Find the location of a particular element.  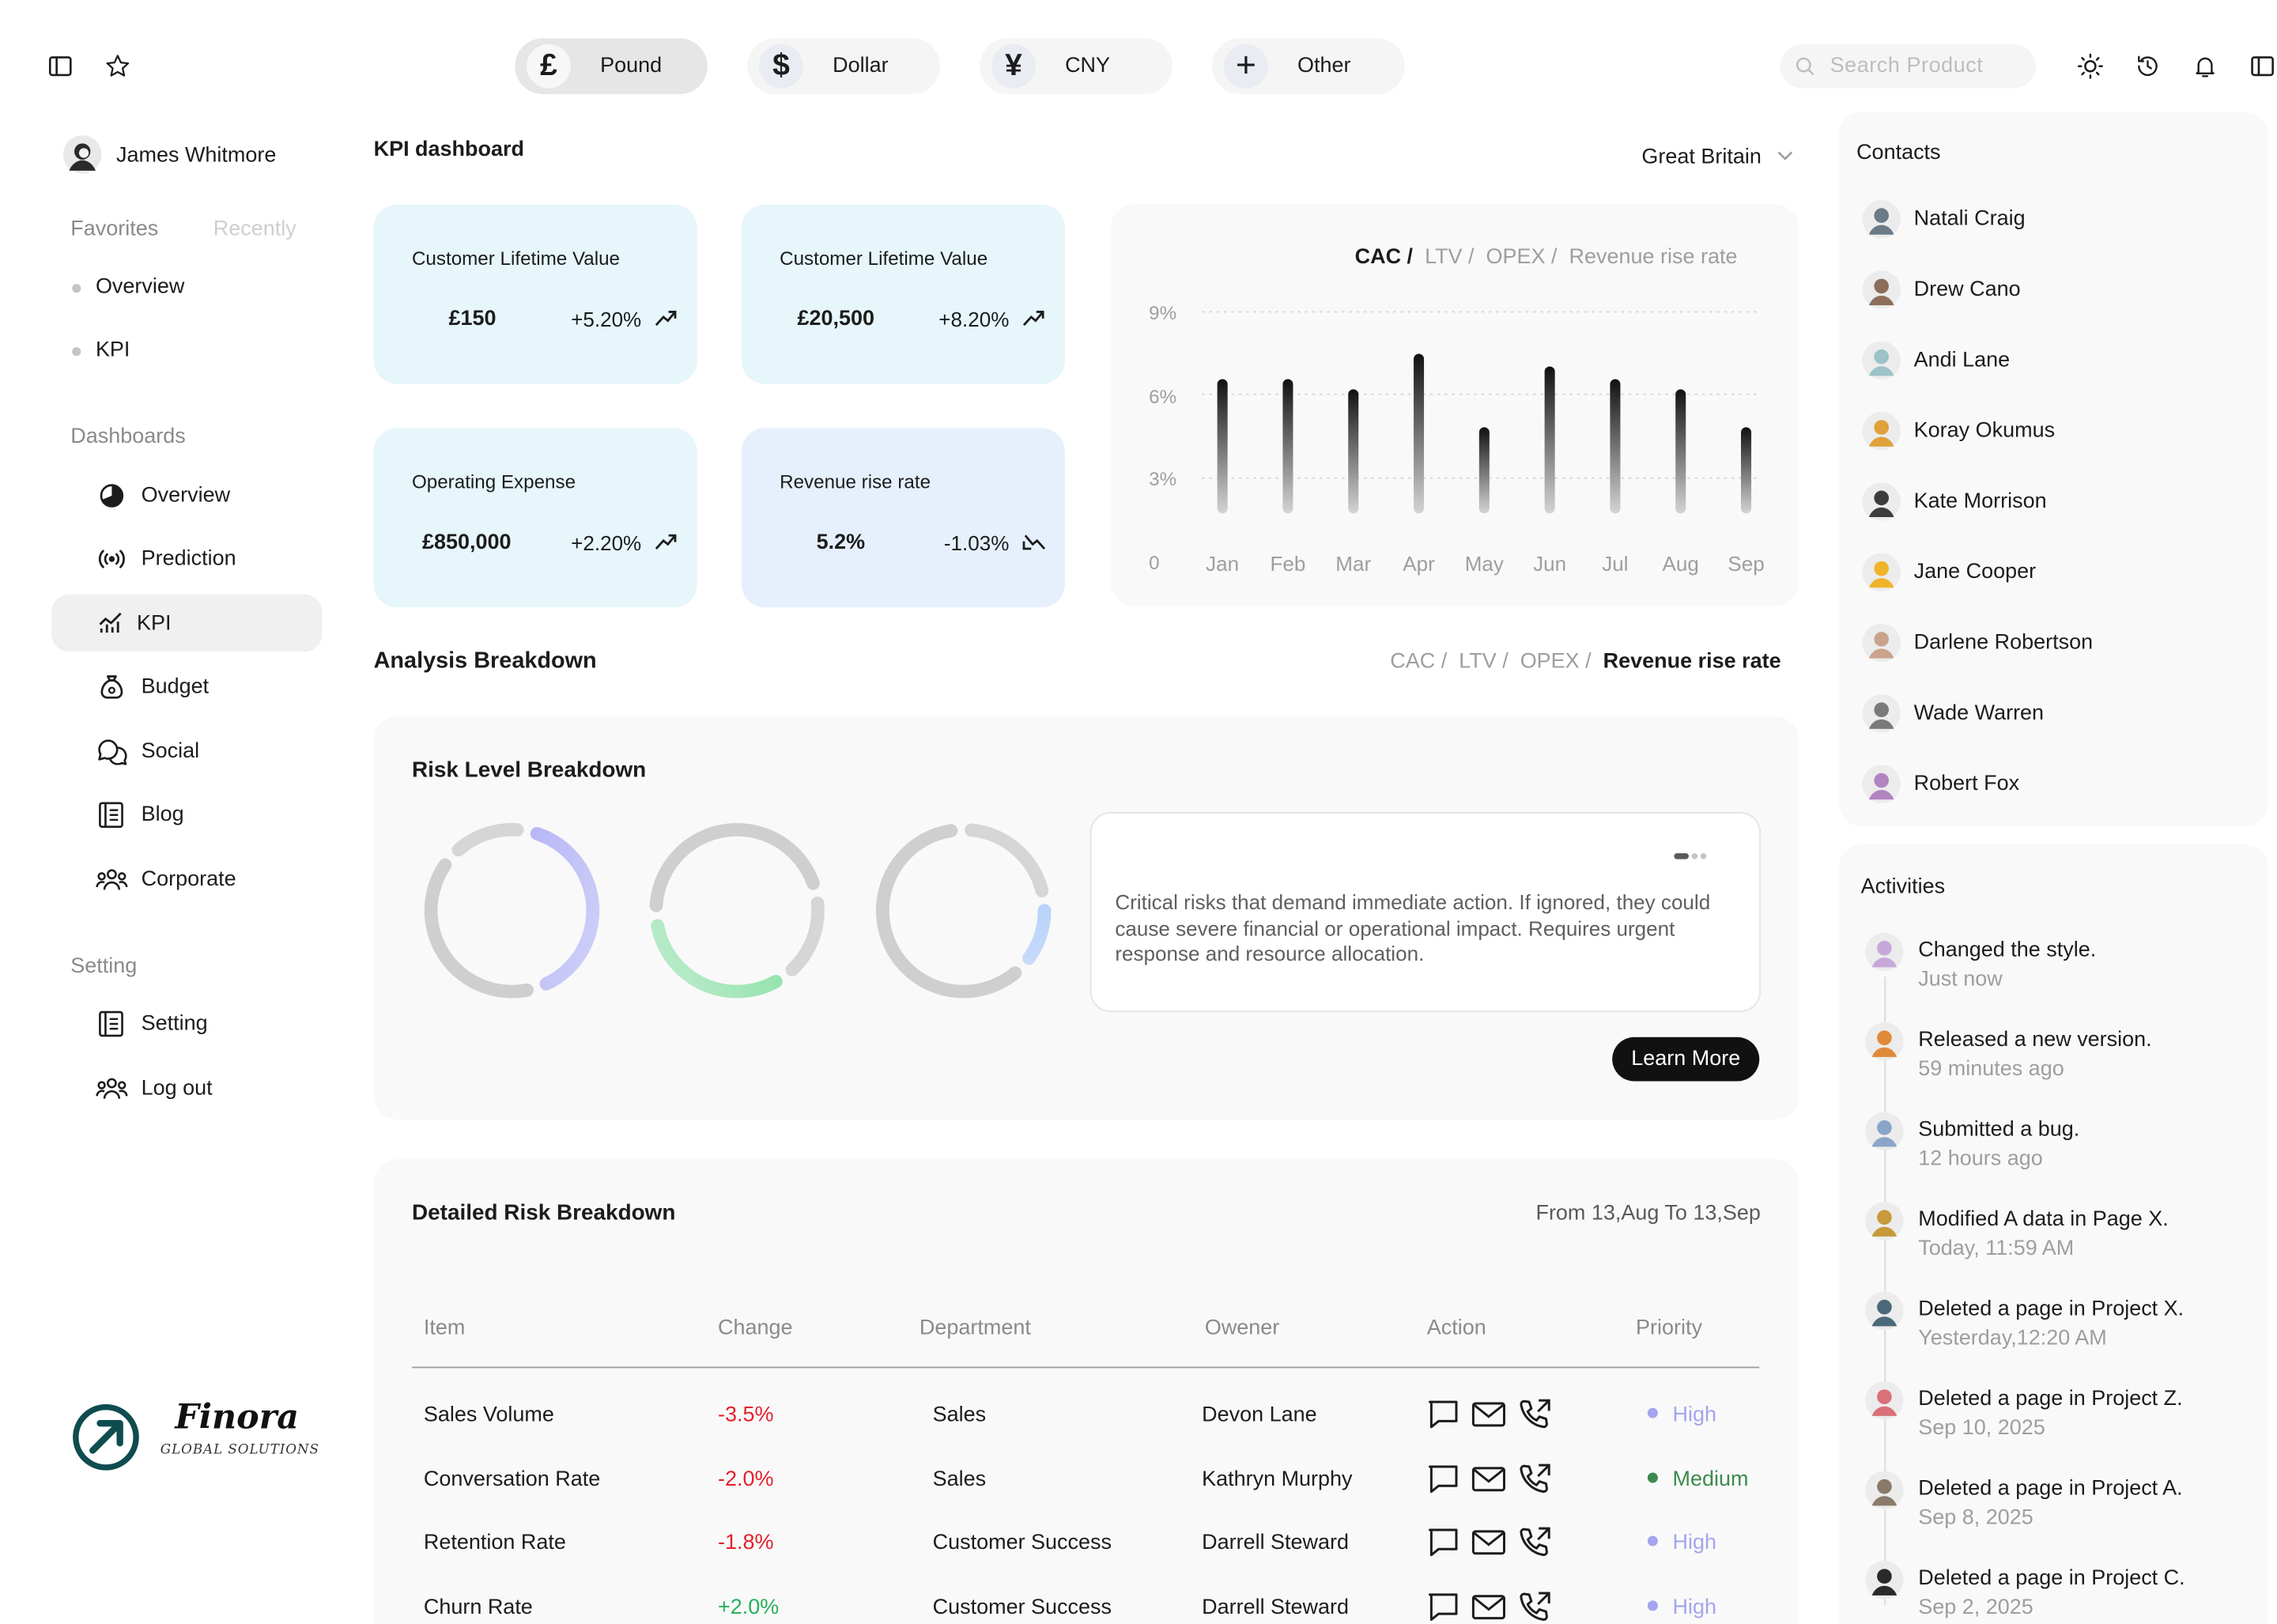

sidebar-item-social: Social is located at coordinates (170, 752).